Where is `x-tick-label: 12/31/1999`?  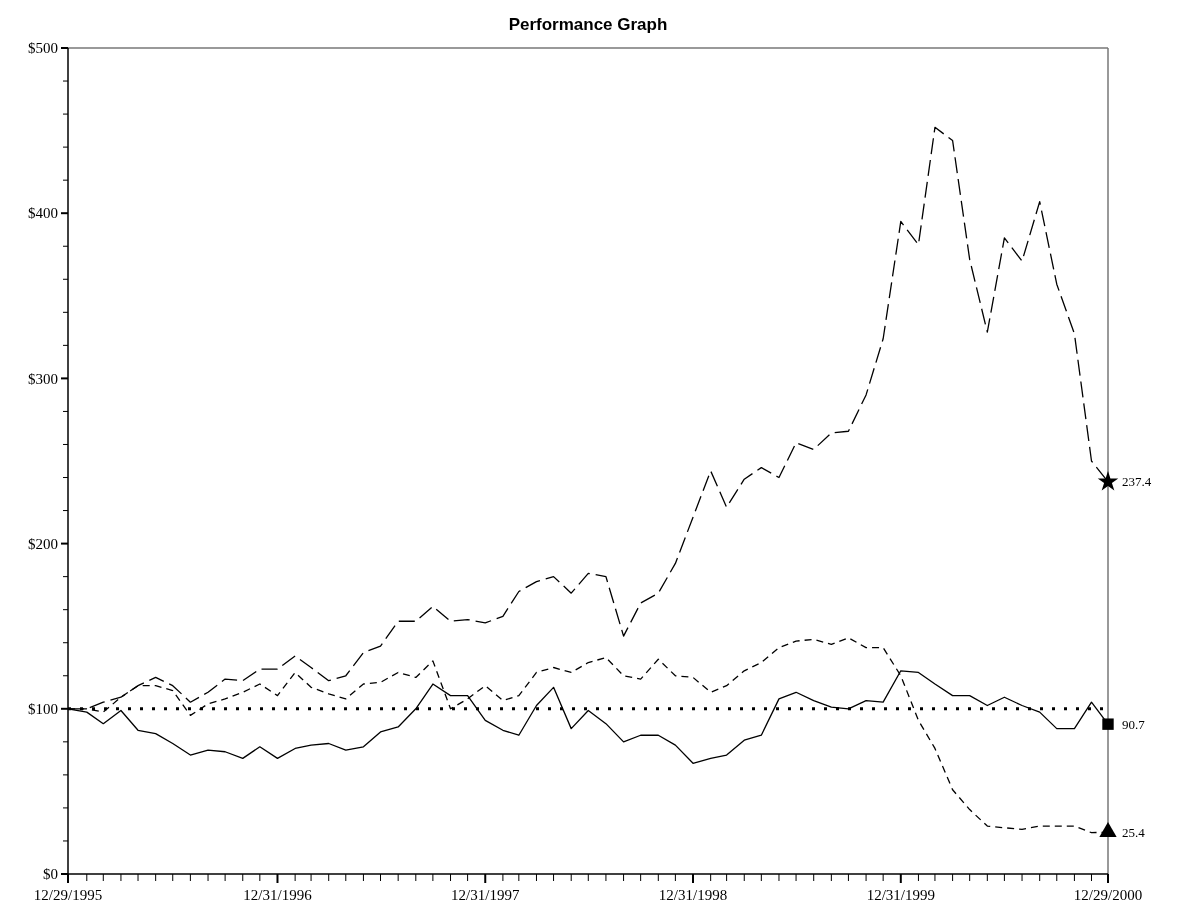
x-tick-label: 12/31/1999 is located at coordinates (900, 895).